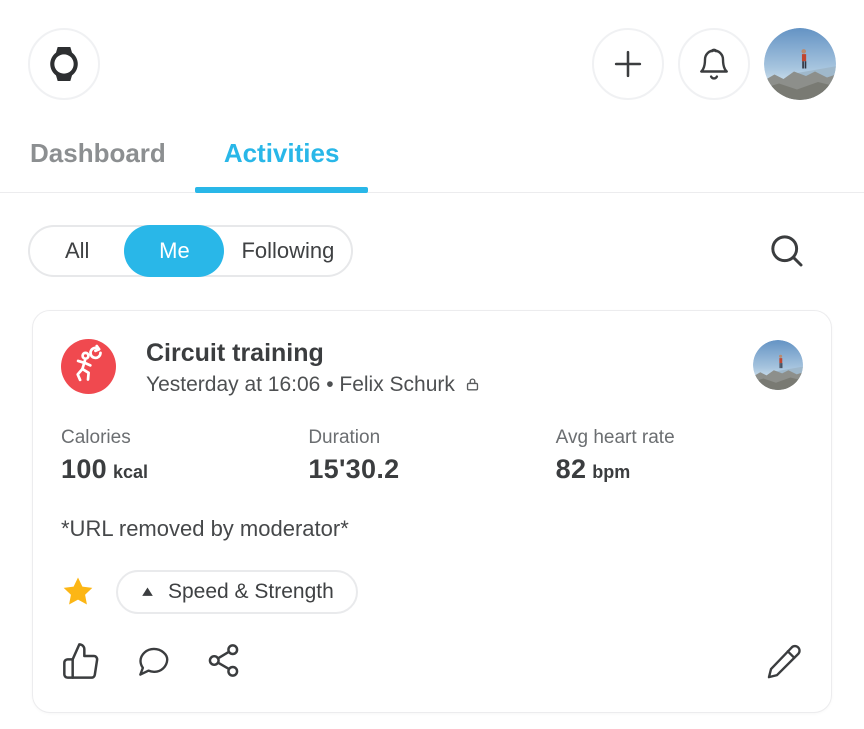  Describe the element at coordinates (205, 528) in the screenshot. I see `activity-note: *URL removed by moderator*` at that location.